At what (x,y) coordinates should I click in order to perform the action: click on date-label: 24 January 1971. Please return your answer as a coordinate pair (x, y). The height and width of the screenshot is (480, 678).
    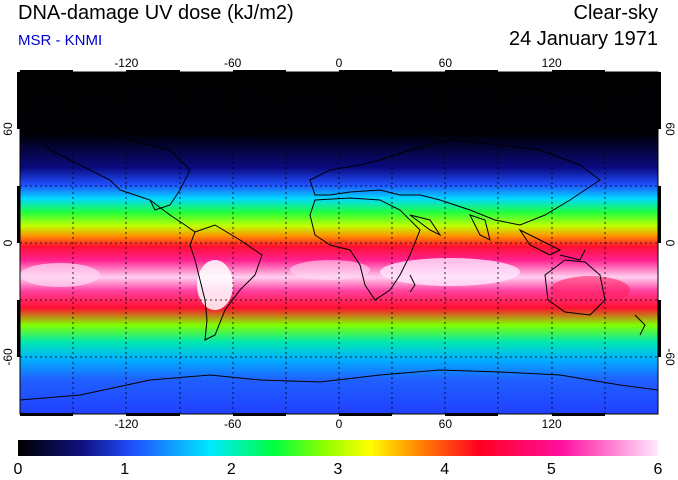
    Looking at the image, I should click on (583, 39).